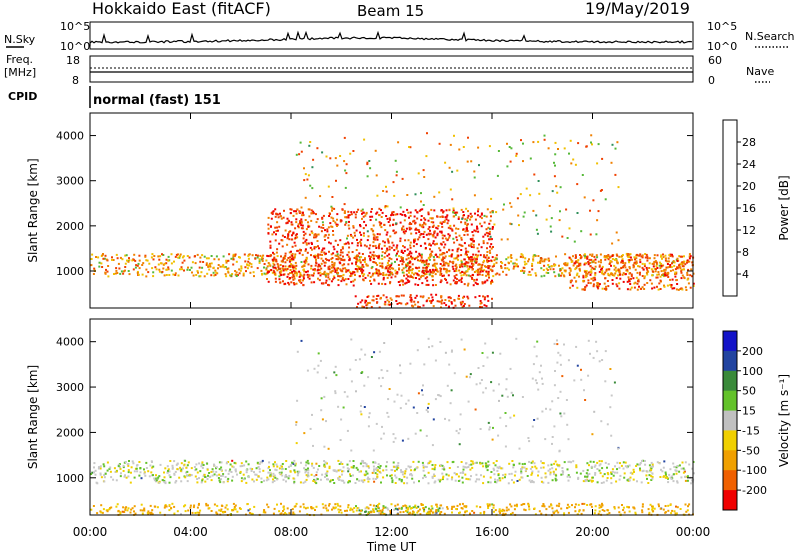 The image size is (800, 554). I want to click on colorbar-tick-label: 50, so click(749, 391).